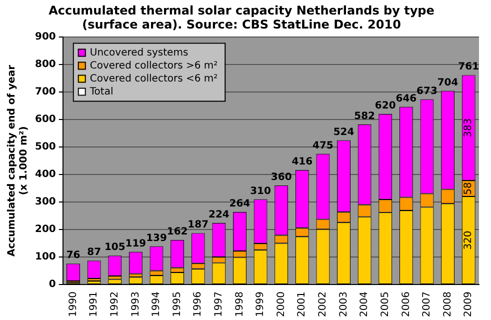 The height and width of the screenshot is (320, 491). Describe the element at coordinates (365, 116) in the screenshot. I see `total-label: 582` at that location.